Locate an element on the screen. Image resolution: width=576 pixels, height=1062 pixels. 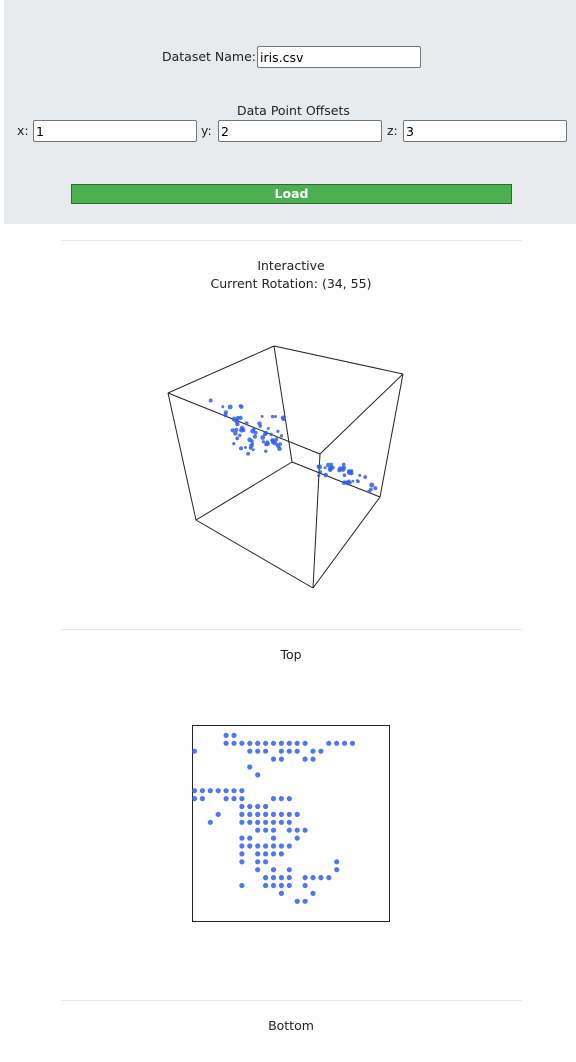
top-points is located at coordinates (273, 818).